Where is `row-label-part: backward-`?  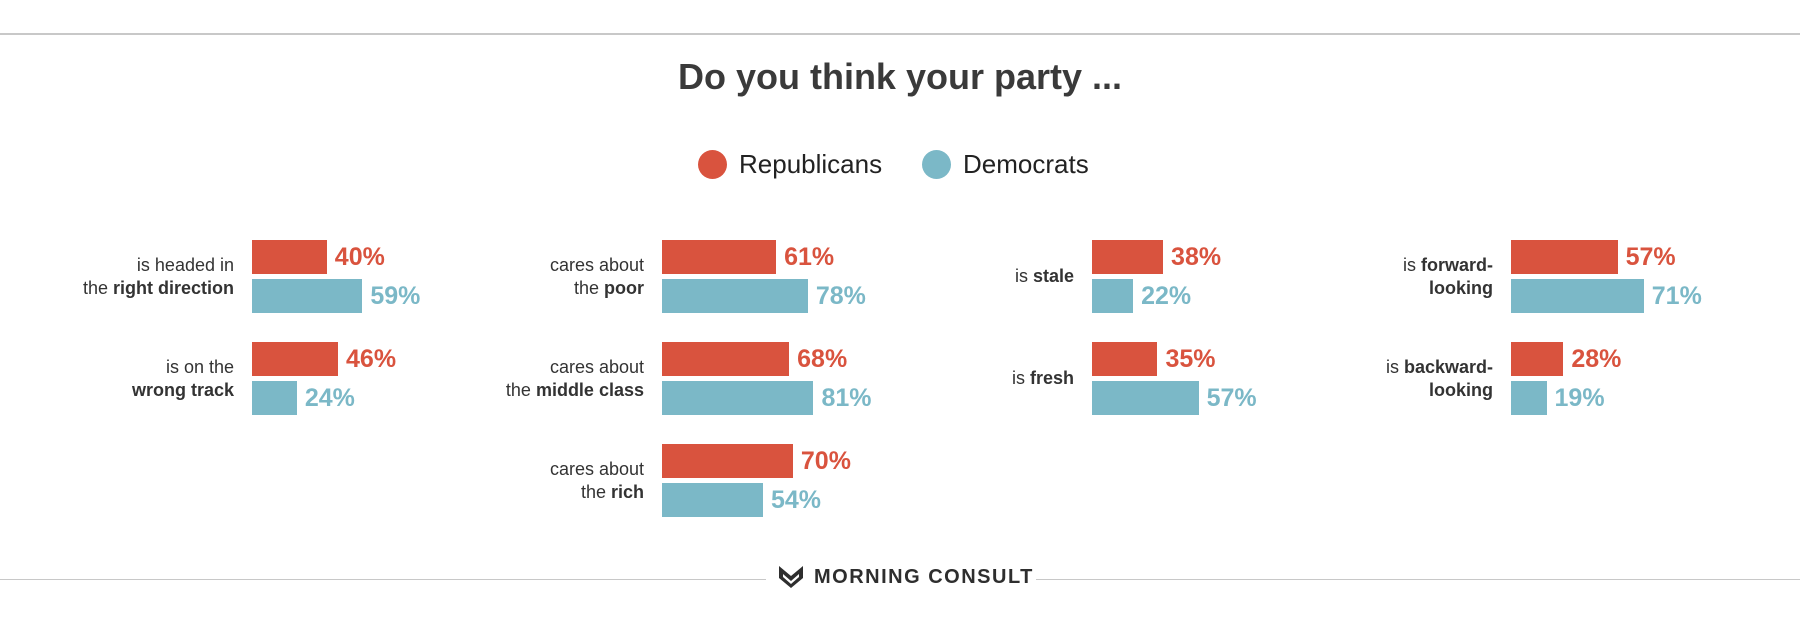
row-label-part: backward- is located at coordinates (1448, 366).